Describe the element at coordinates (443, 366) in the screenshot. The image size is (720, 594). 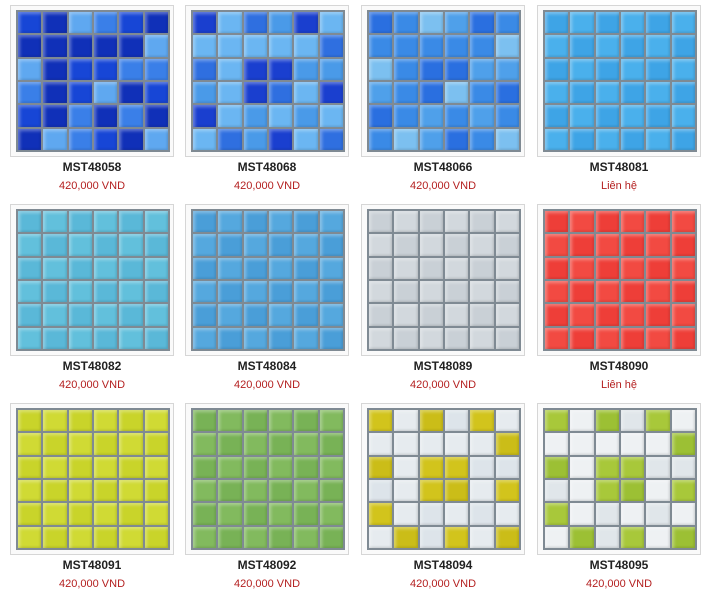
I see `product-code: MST48089` at that location.